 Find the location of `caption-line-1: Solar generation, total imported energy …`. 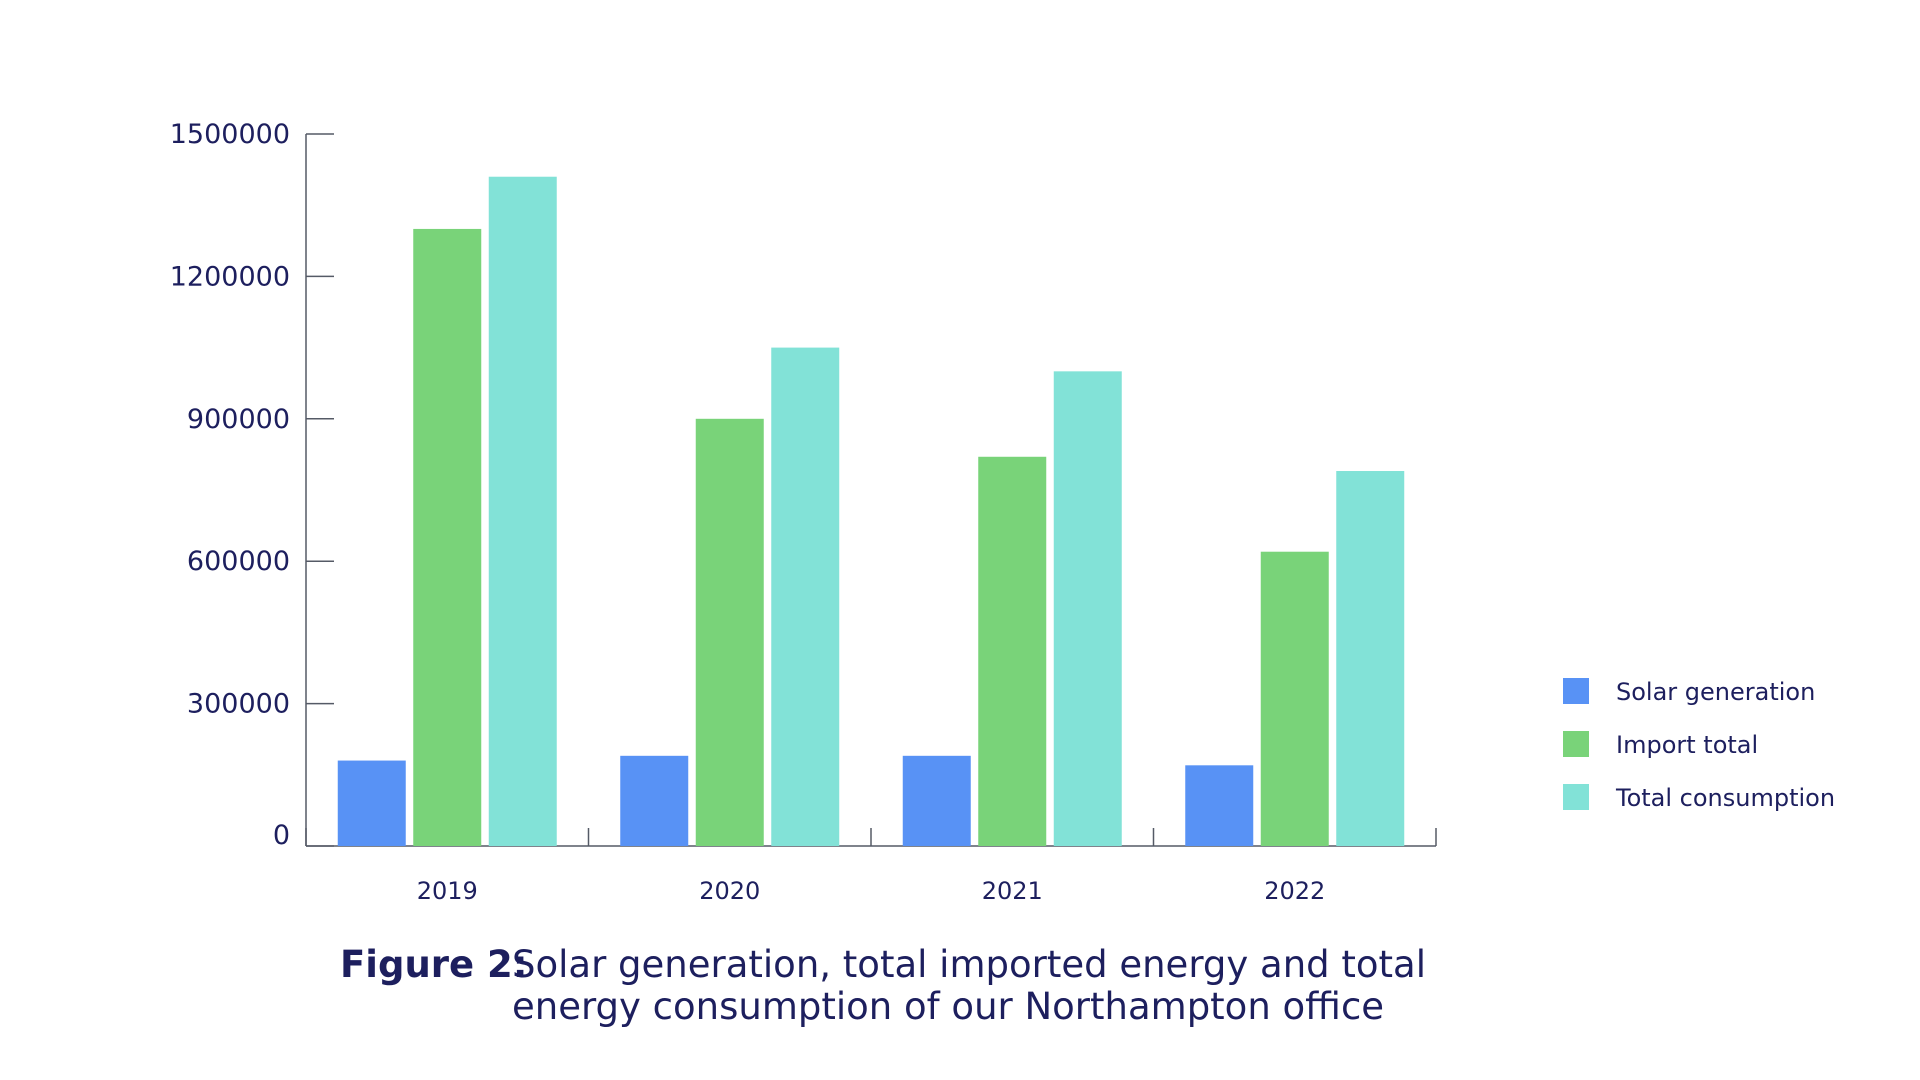

caption-line-1: Solar generation, total imported energy … is located at coordinates (969, 964).